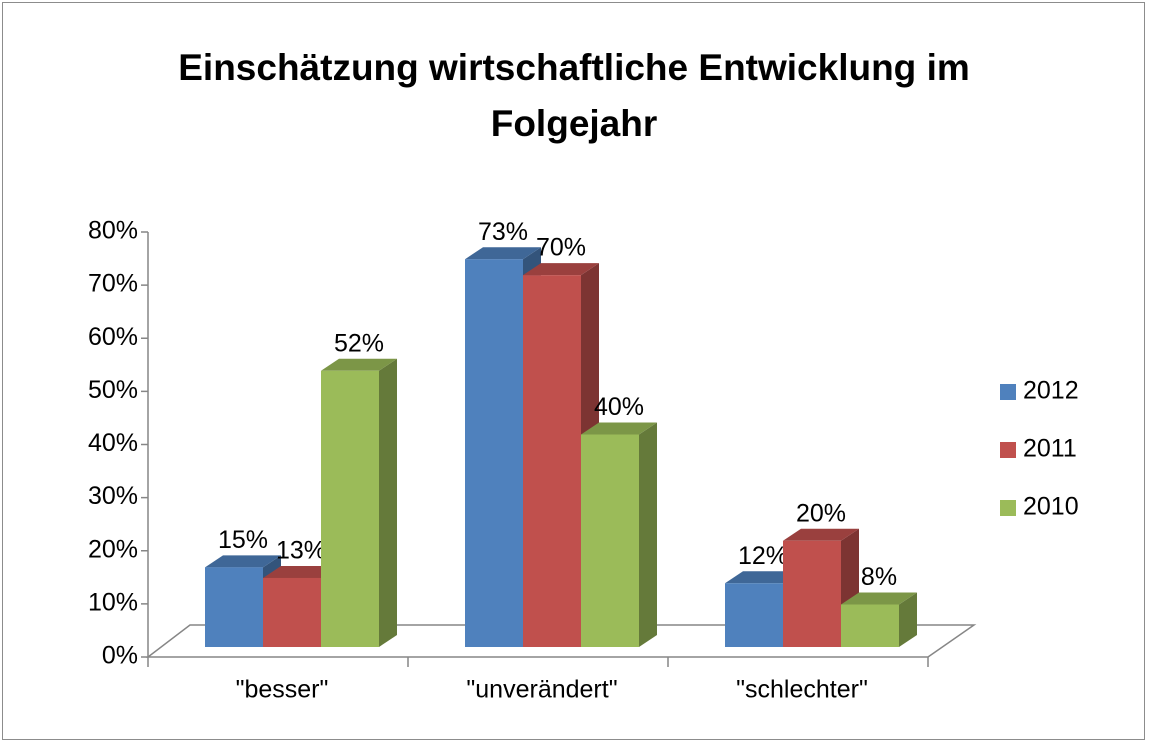 The image size is (1149, 744). Describe the element at coordinates (113, 231) in the screenshot. I see `y-tick-label: 80%` at that location.